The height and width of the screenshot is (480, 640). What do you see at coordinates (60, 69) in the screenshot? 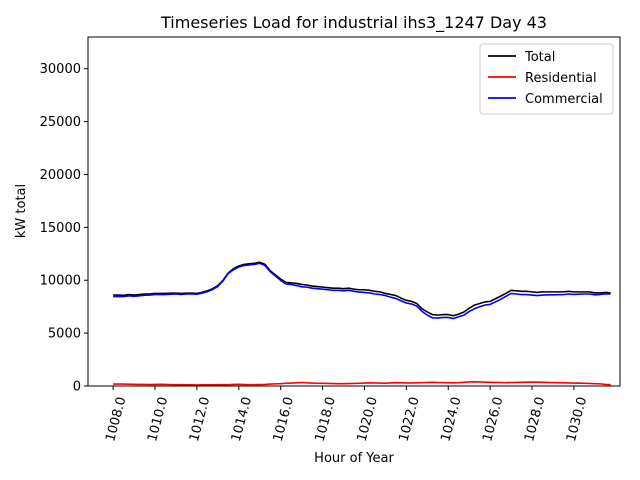
I see `y-tick-label: 30000` at bounding box center [60, 69].